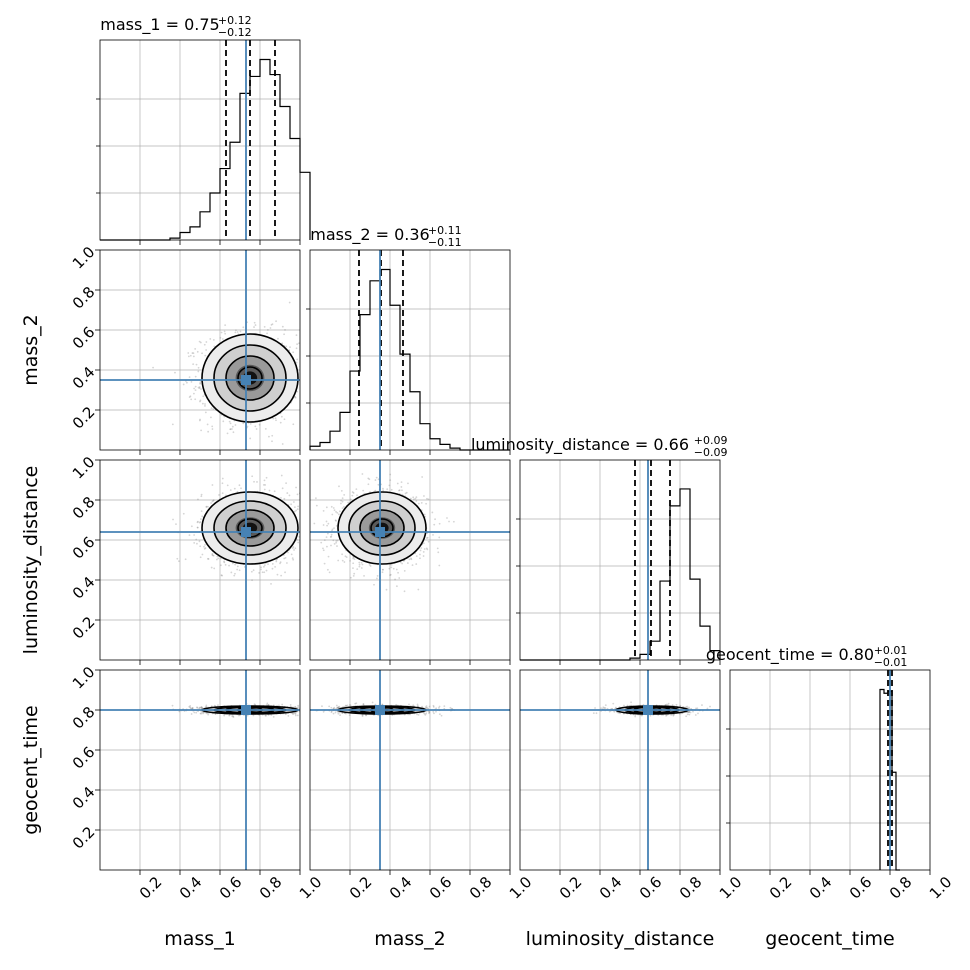 The width and height of the screenshot is (970, 970). Describe the element at coordinates (891, 650) in the screenshot. I see `title-plus: +0.01` at that location.